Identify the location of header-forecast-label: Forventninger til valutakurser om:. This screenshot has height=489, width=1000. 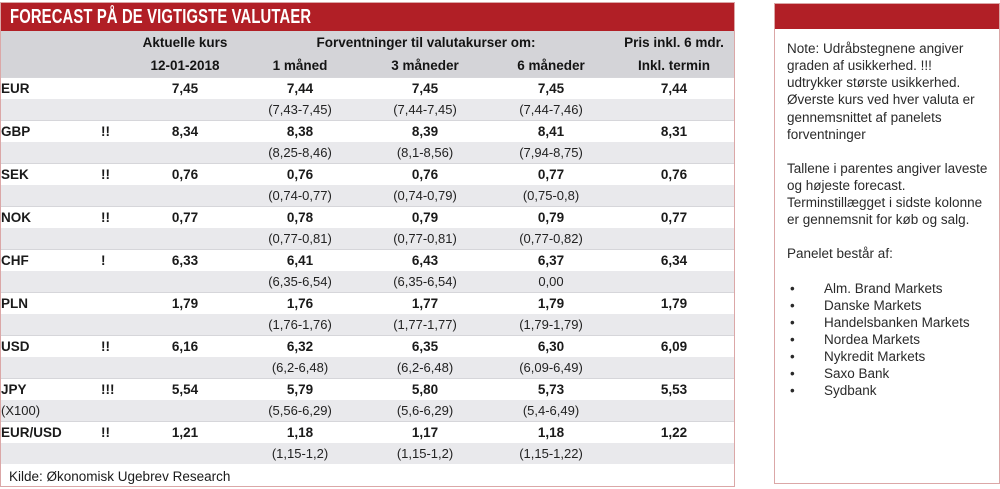
(426, 42).